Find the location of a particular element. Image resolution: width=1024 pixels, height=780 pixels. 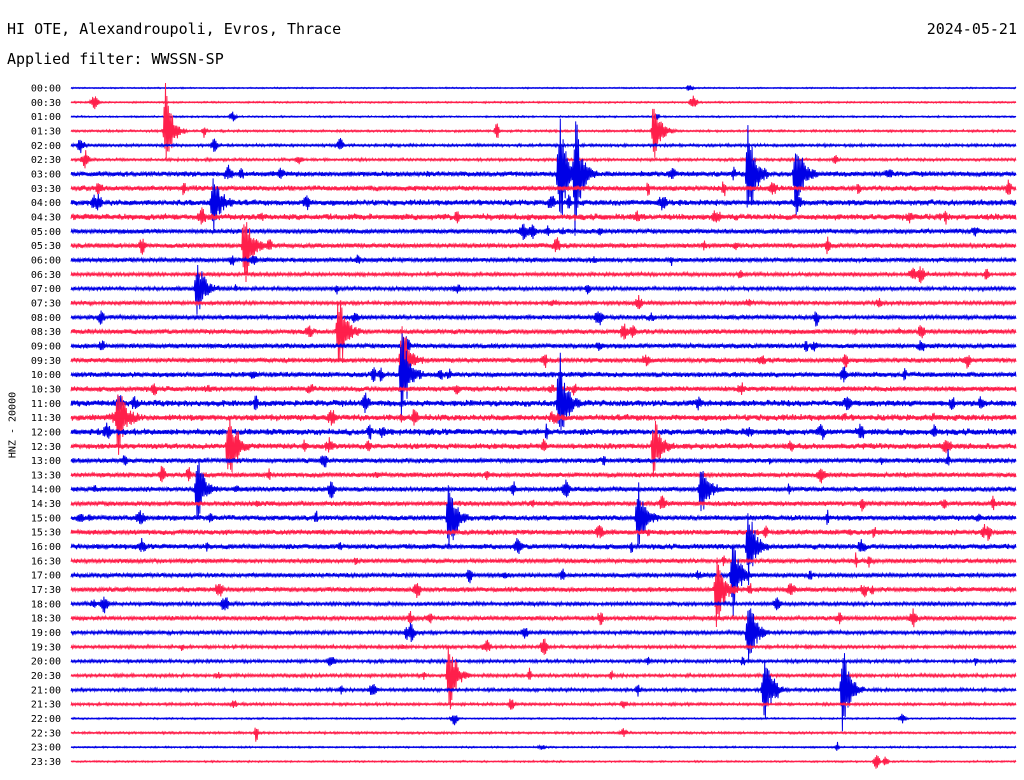

time-tick-label: 21:30 is located at coordinates (46, 705).